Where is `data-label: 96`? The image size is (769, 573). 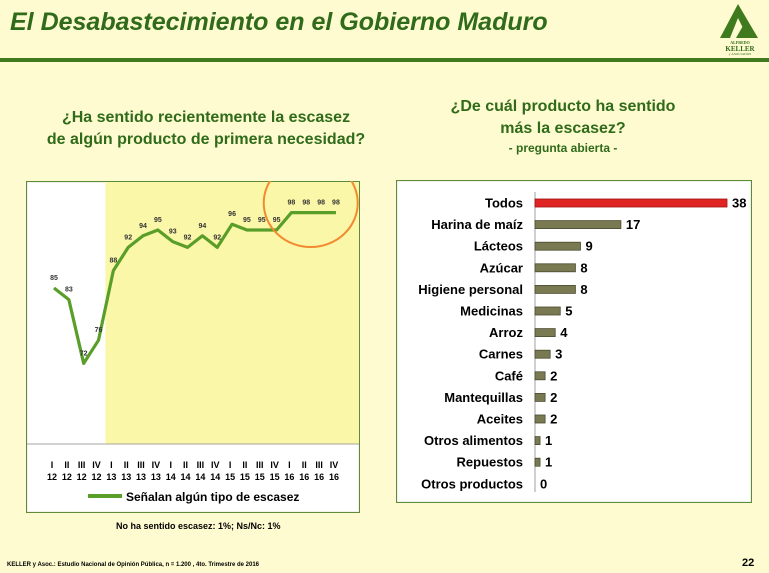
data-label: 96 is located at coordinates (232, 214).